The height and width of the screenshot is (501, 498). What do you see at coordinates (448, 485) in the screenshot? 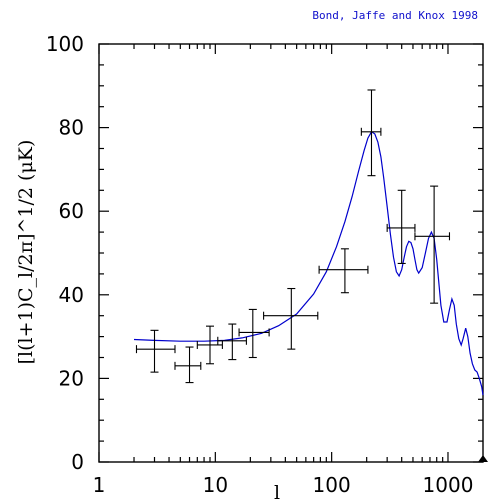
I see `x-tick-label: 1000` at bounding box center [448, 485].